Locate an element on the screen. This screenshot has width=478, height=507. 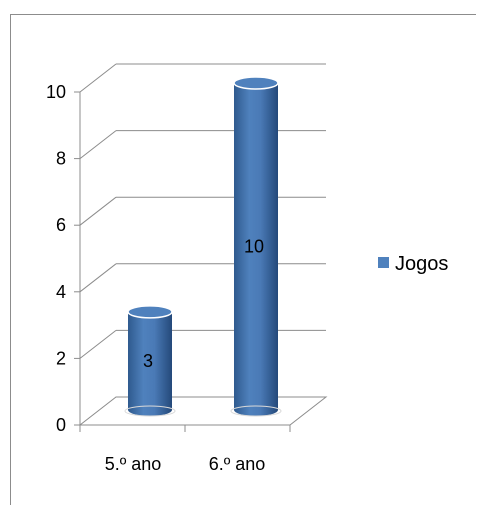
y-tick-labels: 0 2 4 6 8 10 is located at coordinates (56, 258).